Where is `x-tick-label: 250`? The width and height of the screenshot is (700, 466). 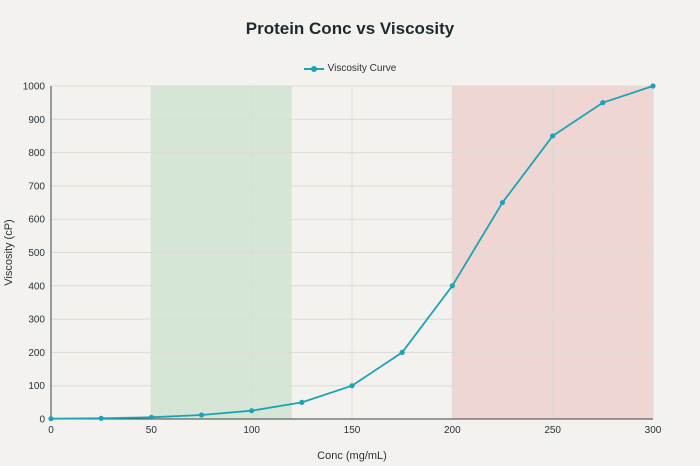
x-tick-label: 250 is located at coordinates (552, 430).